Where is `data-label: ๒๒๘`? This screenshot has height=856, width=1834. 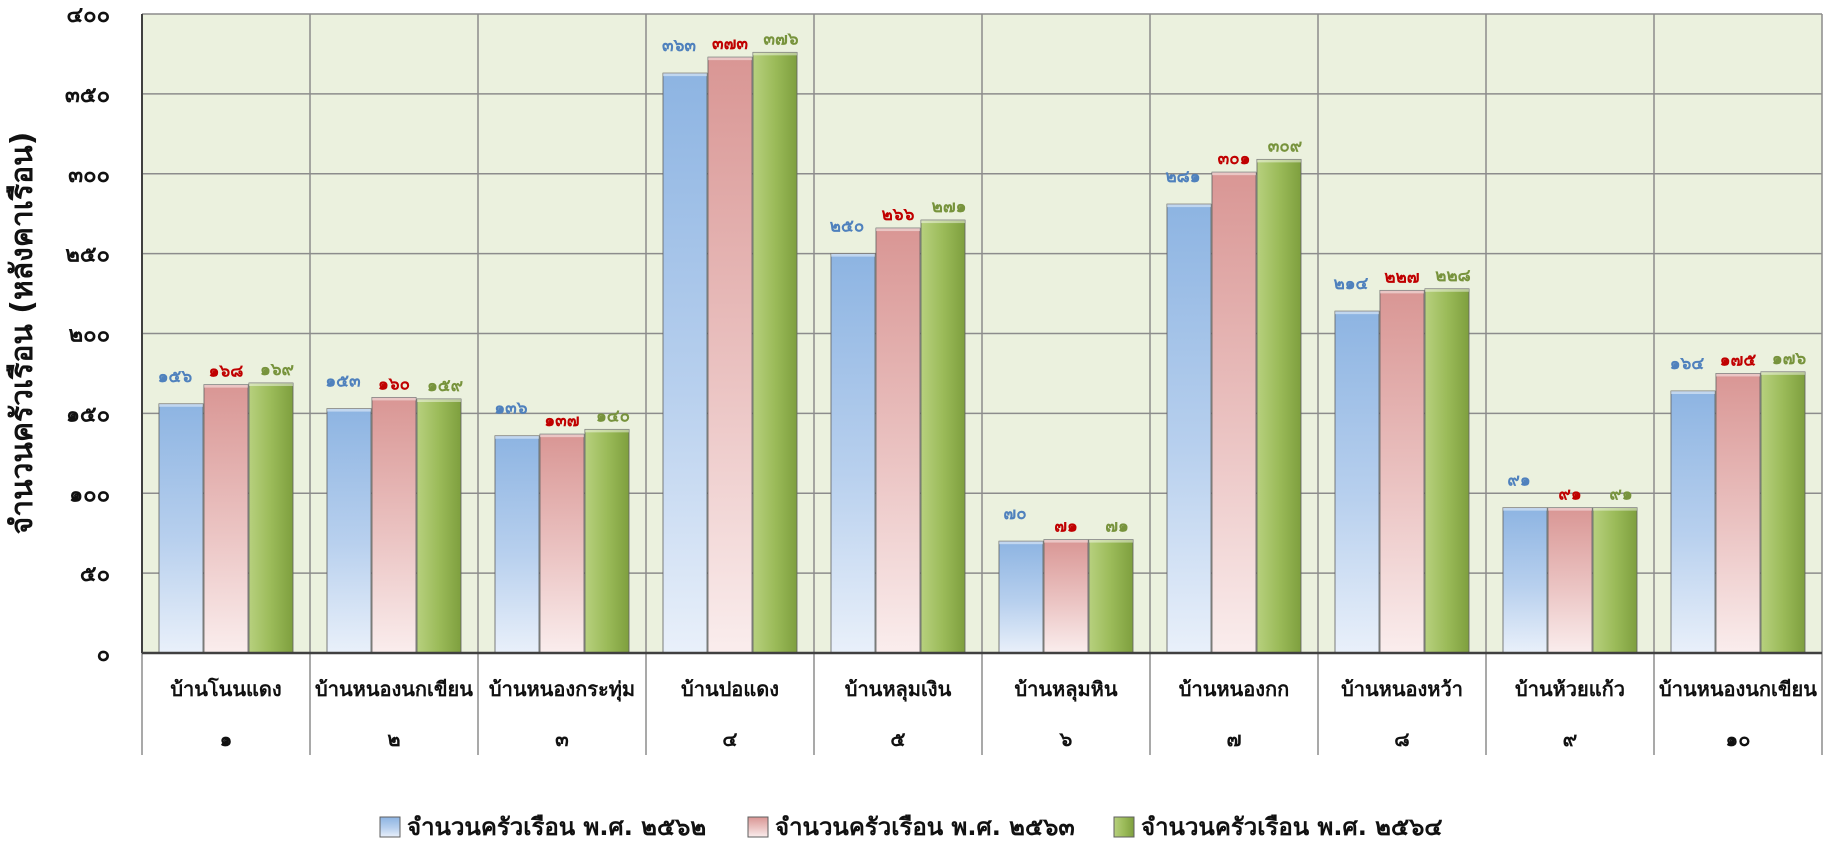
data-label: ๒๒๘ is located at coordinates (1453, 276).